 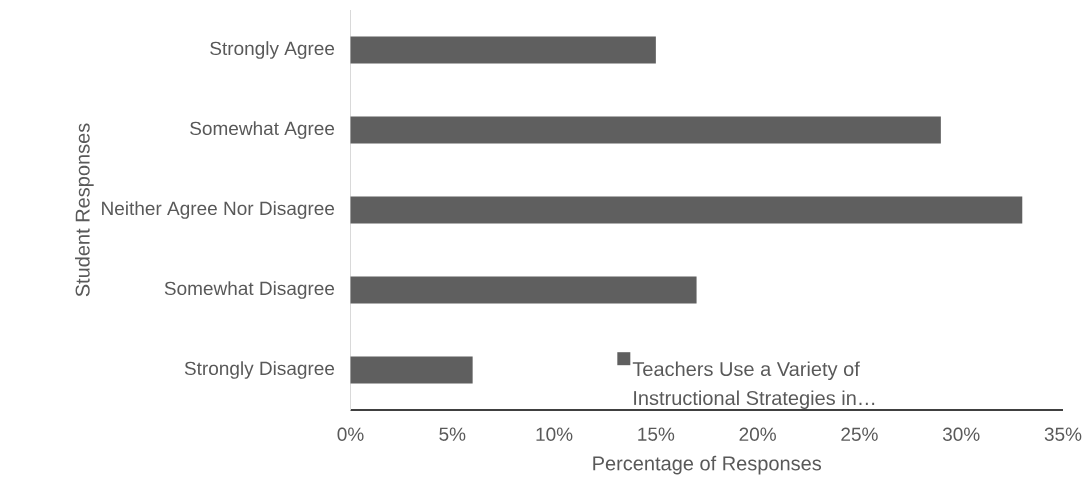 What do you see at coordinates (84, 210) in the screenshot?
I see `y-axis-title: Student Responses` at bounding box center [84, 210].